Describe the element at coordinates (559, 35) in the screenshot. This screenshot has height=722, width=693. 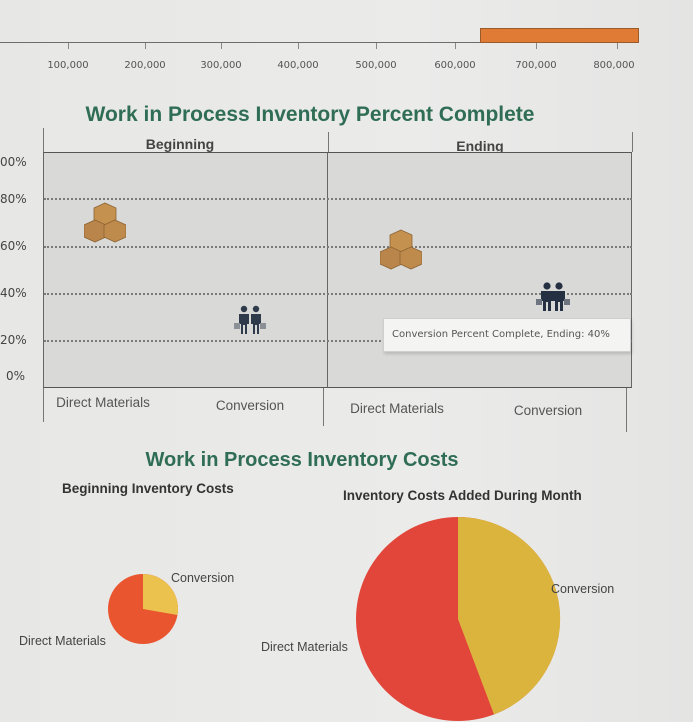
I see `top-cost-bar` at that location.